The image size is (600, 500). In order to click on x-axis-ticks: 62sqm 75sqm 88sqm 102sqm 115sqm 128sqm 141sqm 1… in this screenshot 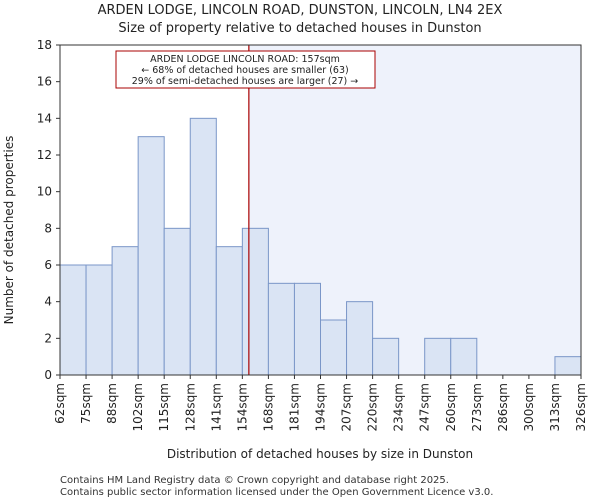, I will do `click(320, 403)`.